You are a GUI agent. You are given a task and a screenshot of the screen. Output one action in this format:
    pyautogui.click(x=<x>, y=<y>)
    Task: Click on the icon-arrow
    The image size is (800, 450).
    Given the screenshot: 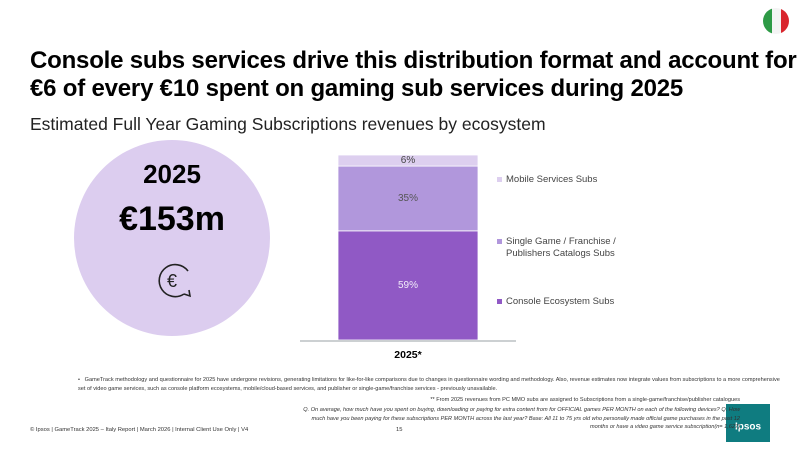 What is the action you would take?
    pyautogui.click(x=187, y=293)
    